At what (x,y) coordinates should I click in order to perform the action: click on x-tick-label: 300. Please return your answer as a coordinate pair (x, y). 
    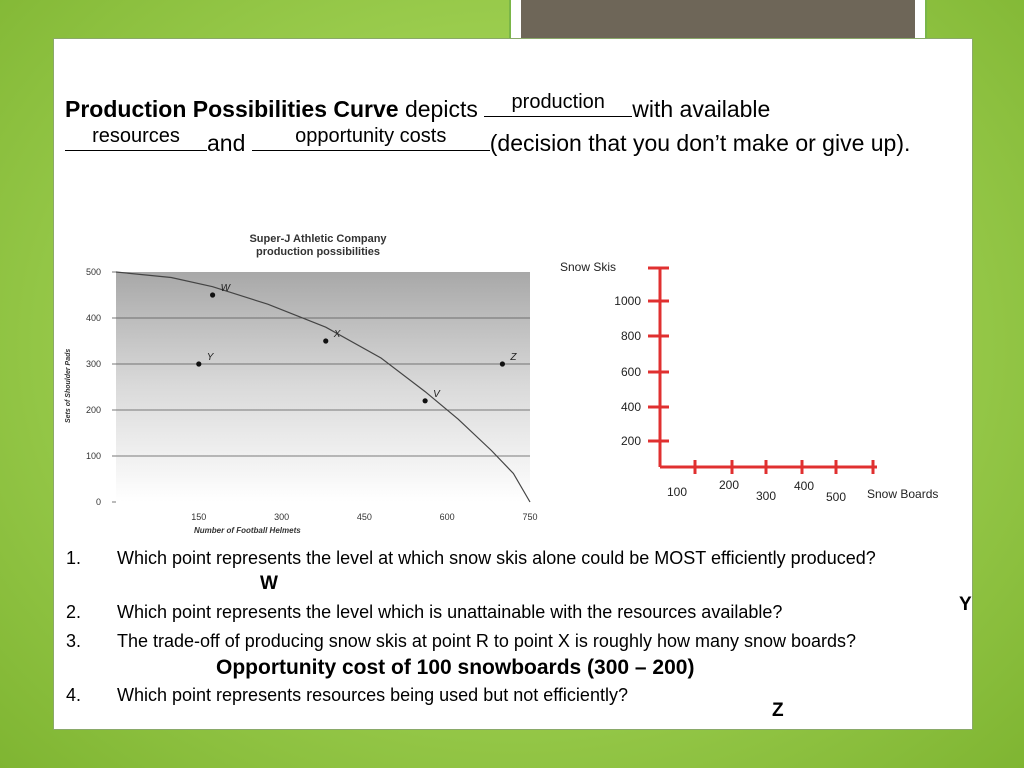
    Looking at the image, I should click on (281, 517).